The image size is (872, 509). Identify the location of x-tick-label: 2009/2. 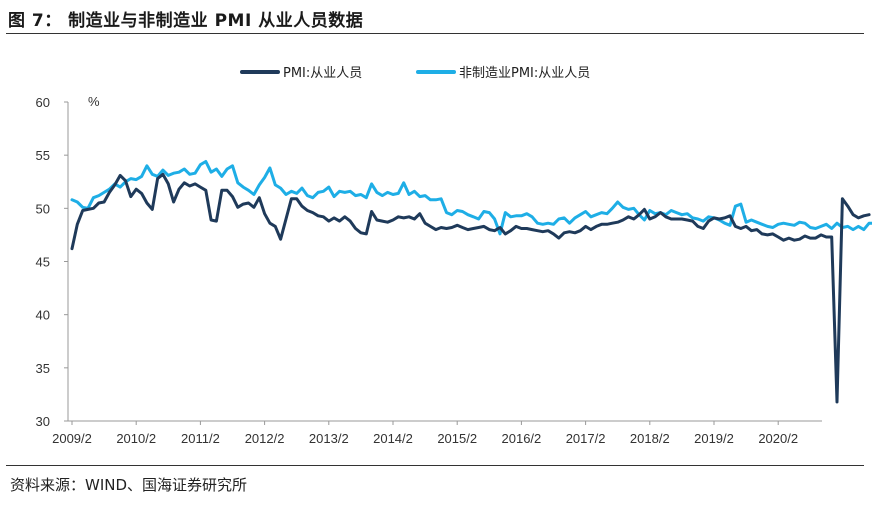
(72, 438).